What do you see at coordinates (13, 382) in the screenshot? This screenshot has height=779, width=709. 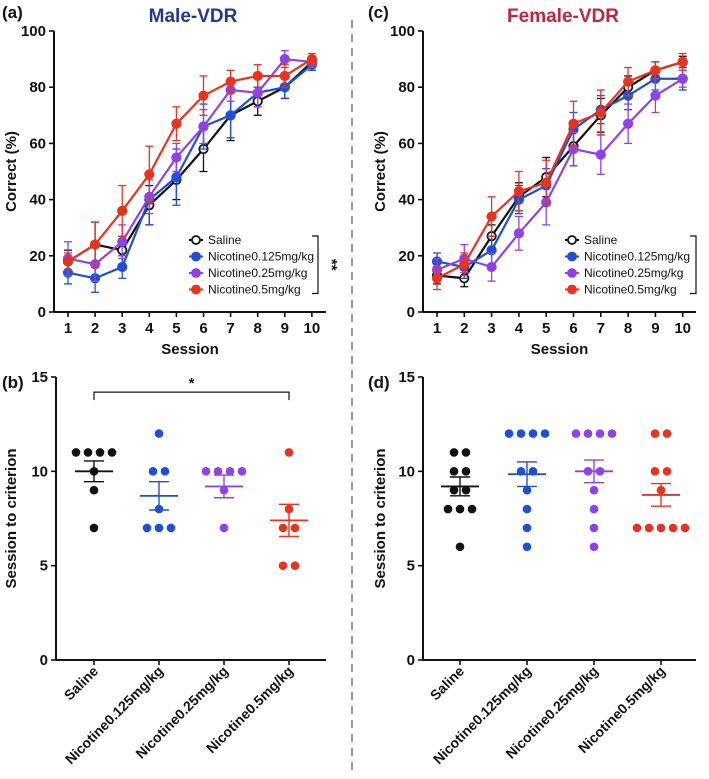 I see `panel-label-b: (b)` at bounding box center [13, 382].